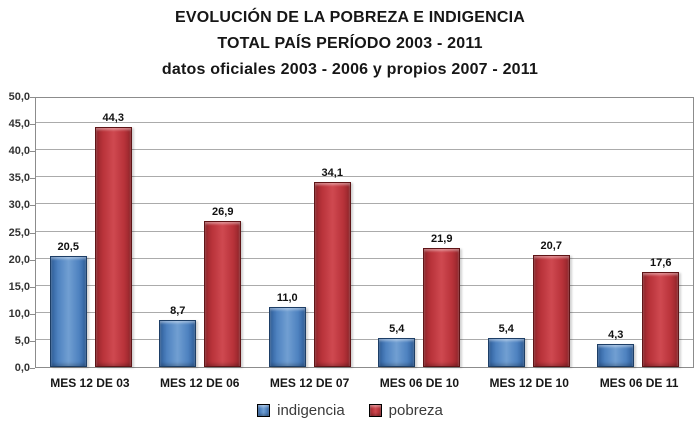 The image size is (700, 438). I want to click on y-tick-label: 35,0, so click(19, 178).